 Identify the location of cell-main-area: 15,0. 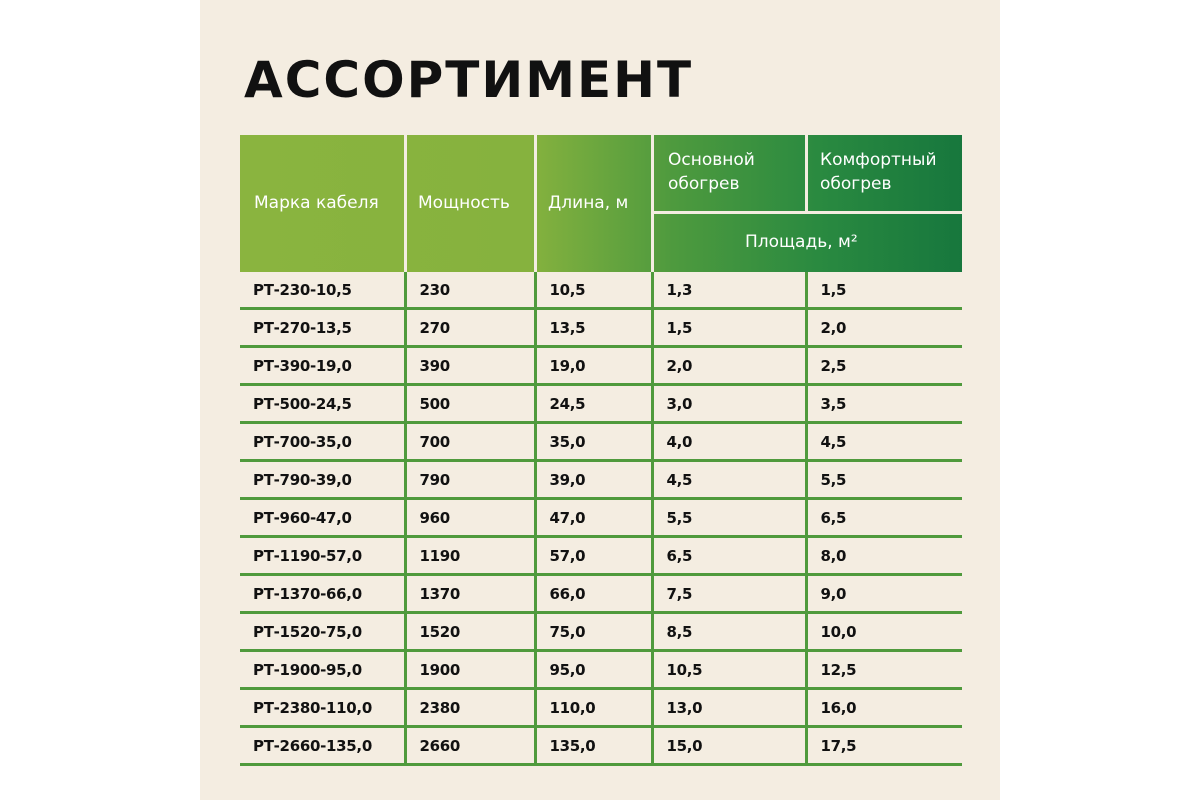
(728, 746).